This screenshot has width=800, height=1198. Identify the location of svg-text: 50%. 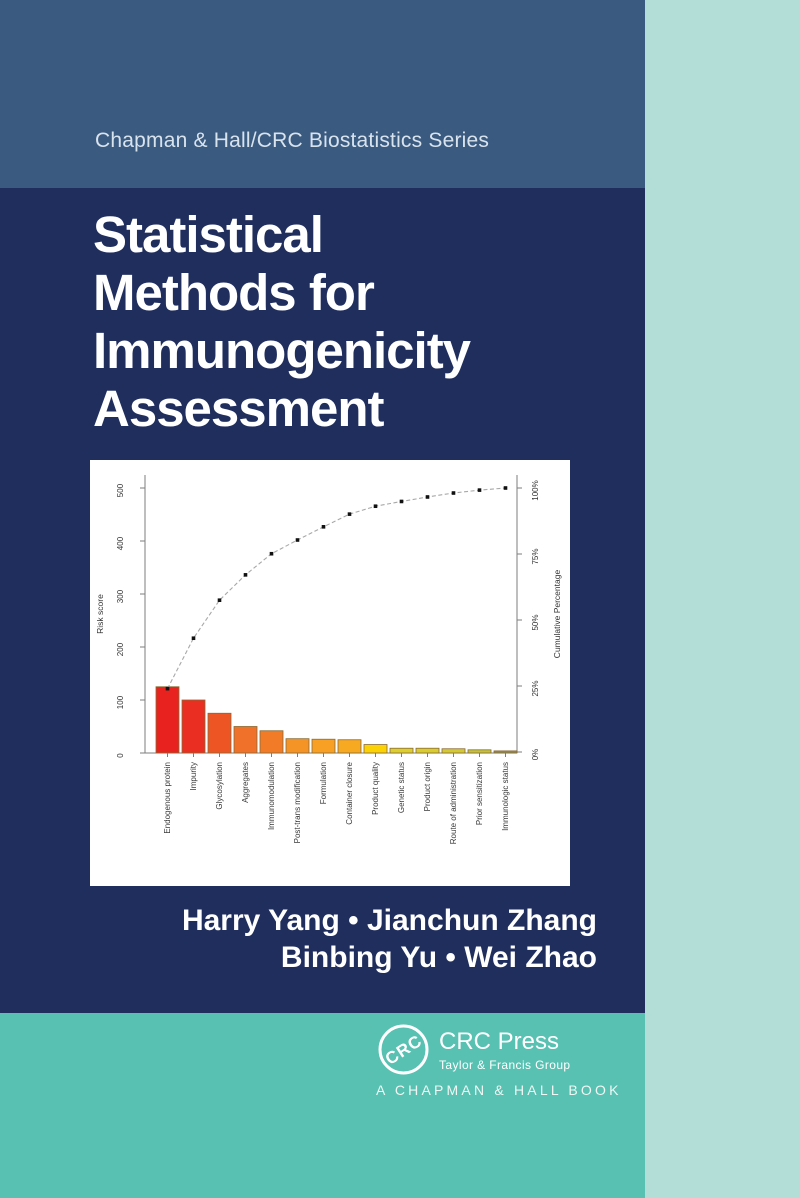
(535, 622).